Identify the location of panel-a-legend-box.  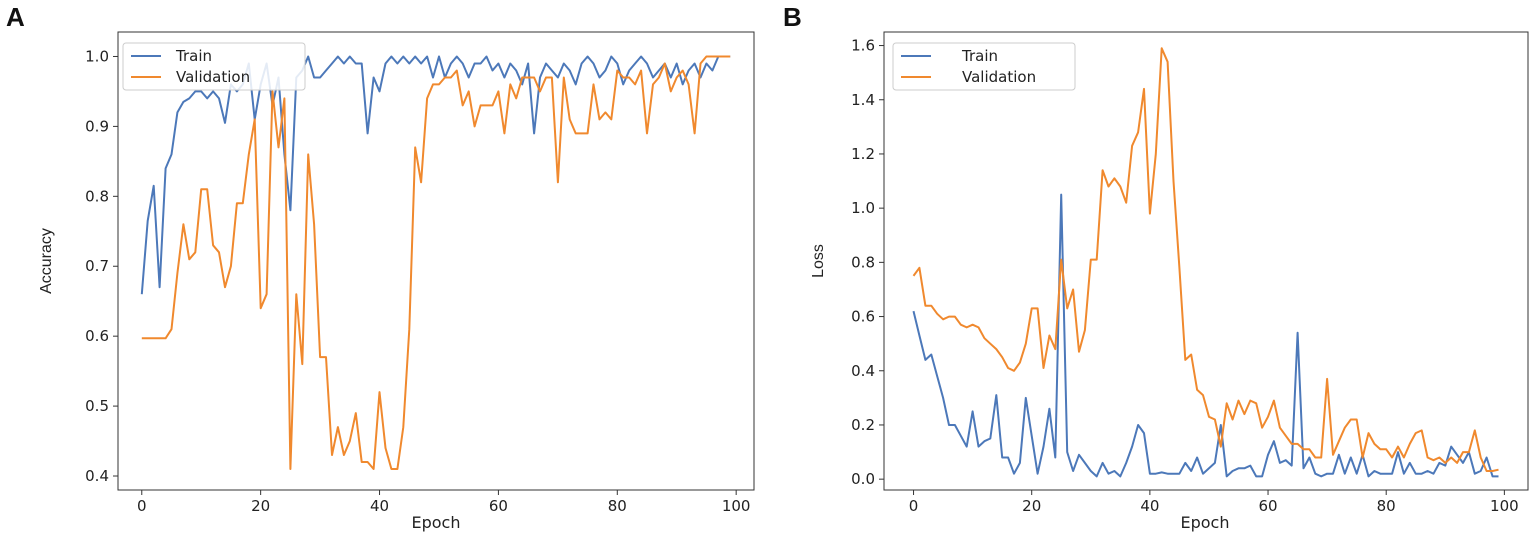
(214, 66).